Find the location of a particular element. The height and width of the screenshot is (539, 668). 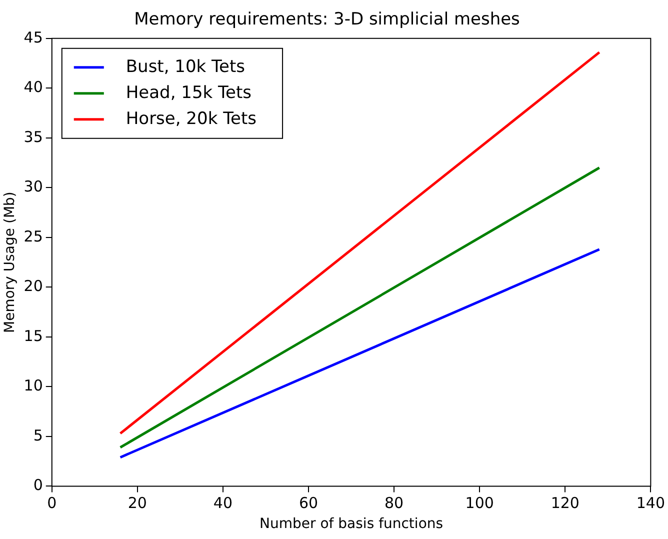

x-tick-label: 0 is located at coordinates (52, 503).